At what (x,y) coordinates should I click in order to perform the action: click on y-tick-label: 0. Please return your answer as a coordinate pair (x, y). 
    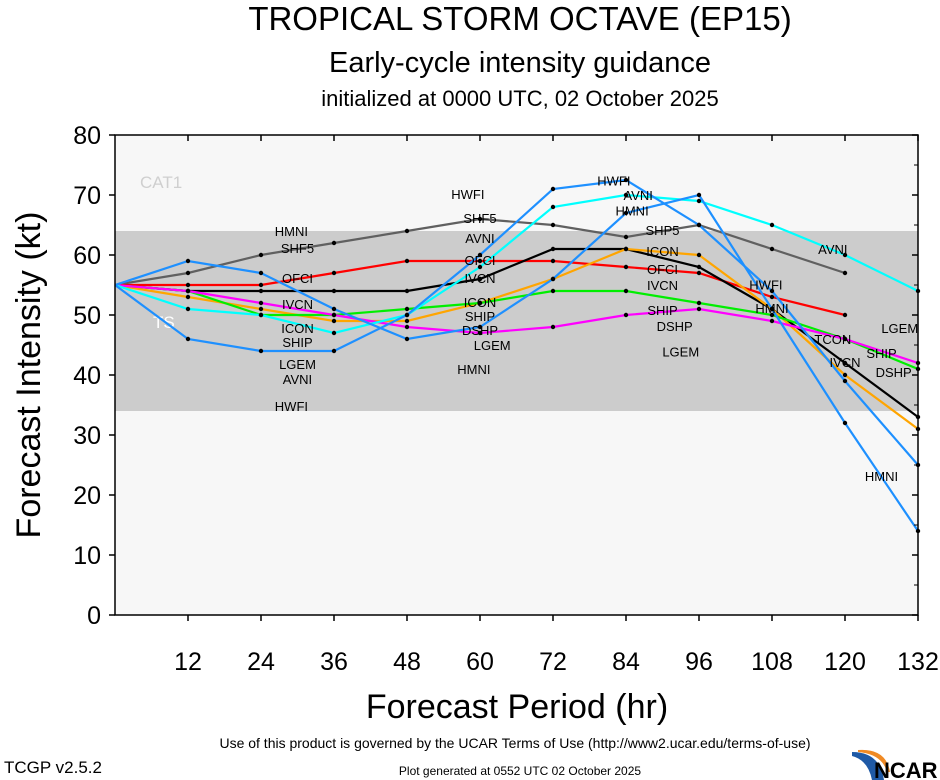
    Looking at the image, I should click on (94, 616).